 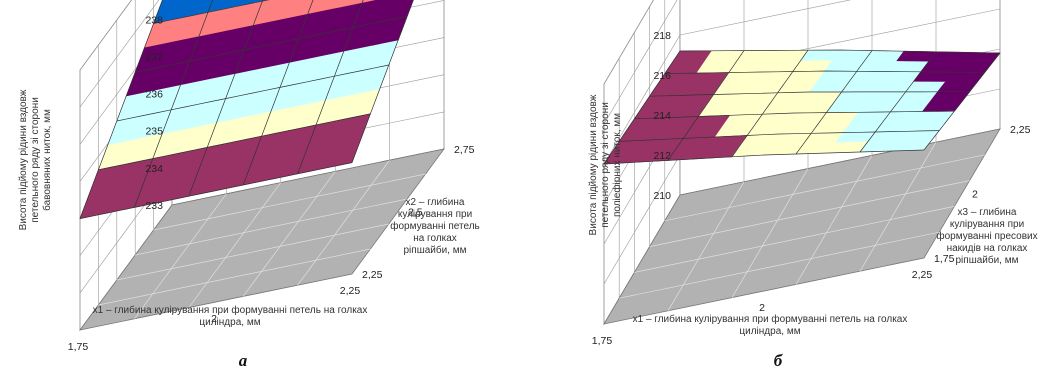 What do you see at coordinates (154, 95) in the screenshot?
I see `z-tick-label: 236` at bounding box center [154, 95].